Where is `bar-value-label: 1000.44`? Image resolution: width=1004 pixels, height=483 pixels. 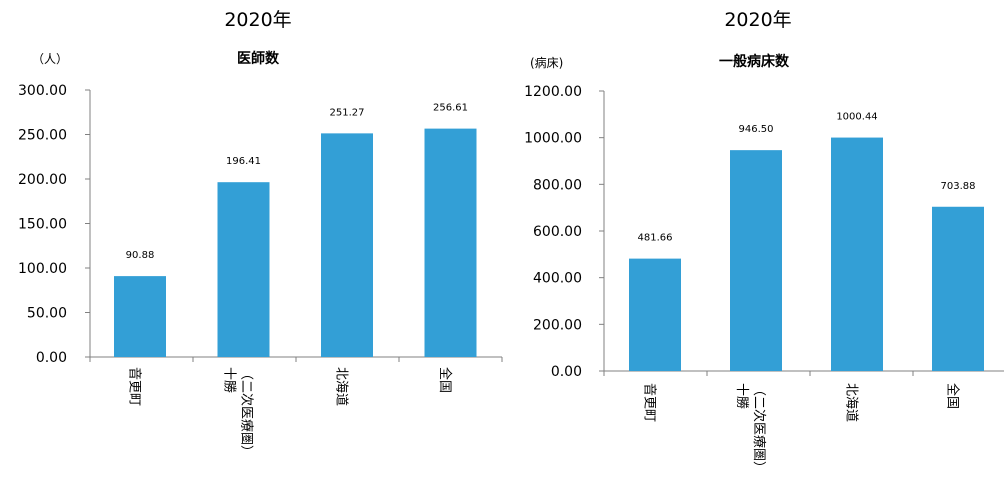 bar-value-label: 1000.44 is located at coordinates (856, 117).